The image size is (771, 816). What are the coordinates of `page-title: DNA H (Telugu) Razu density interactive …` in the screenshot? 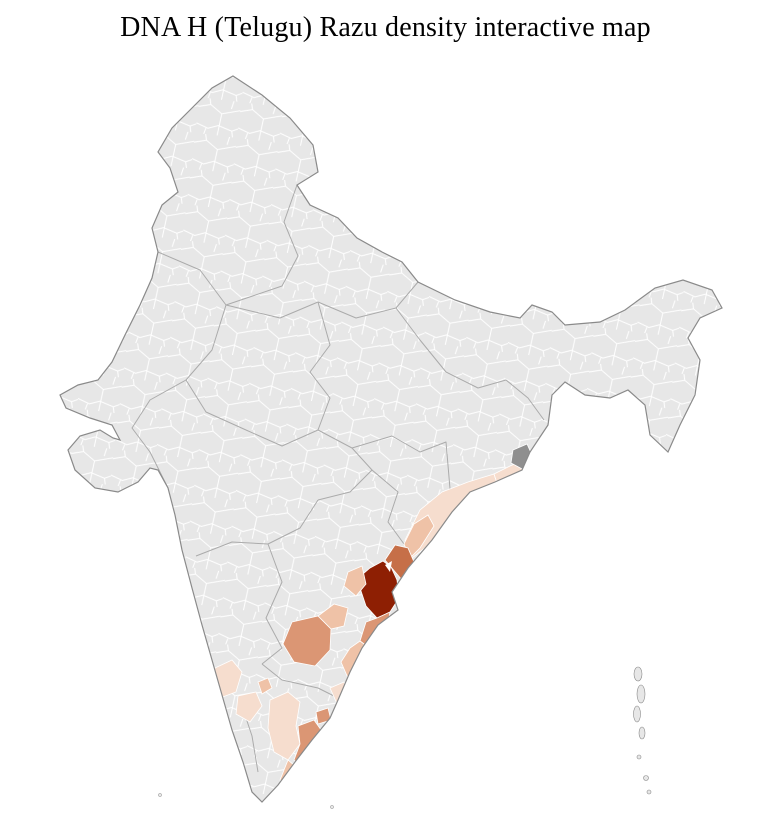 It's located at (385, 27).